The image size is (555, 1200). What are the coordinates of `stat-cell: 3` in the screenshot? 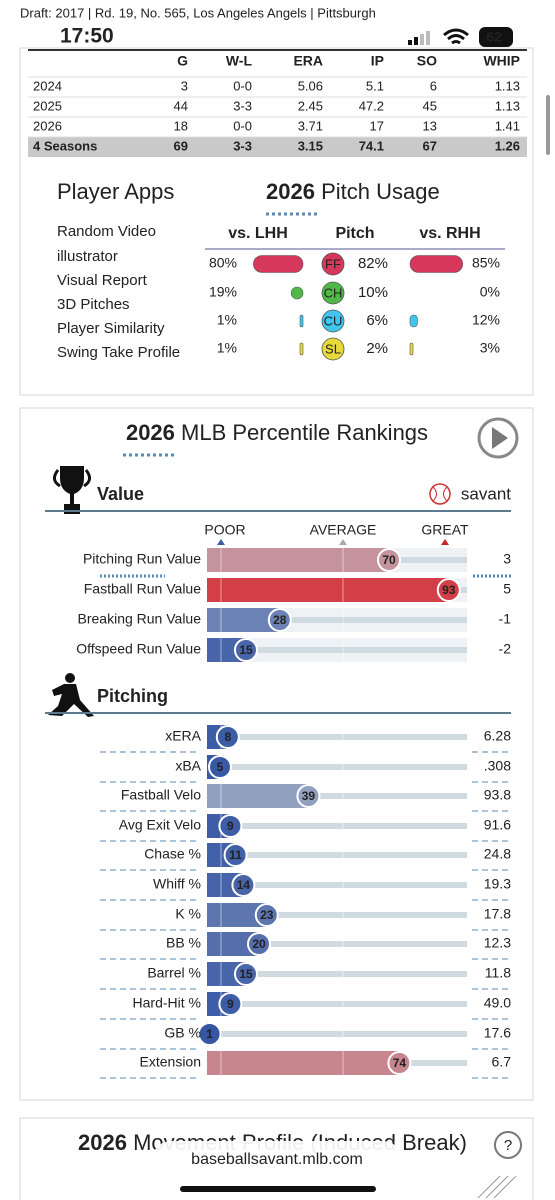 It's located at (184, 85).